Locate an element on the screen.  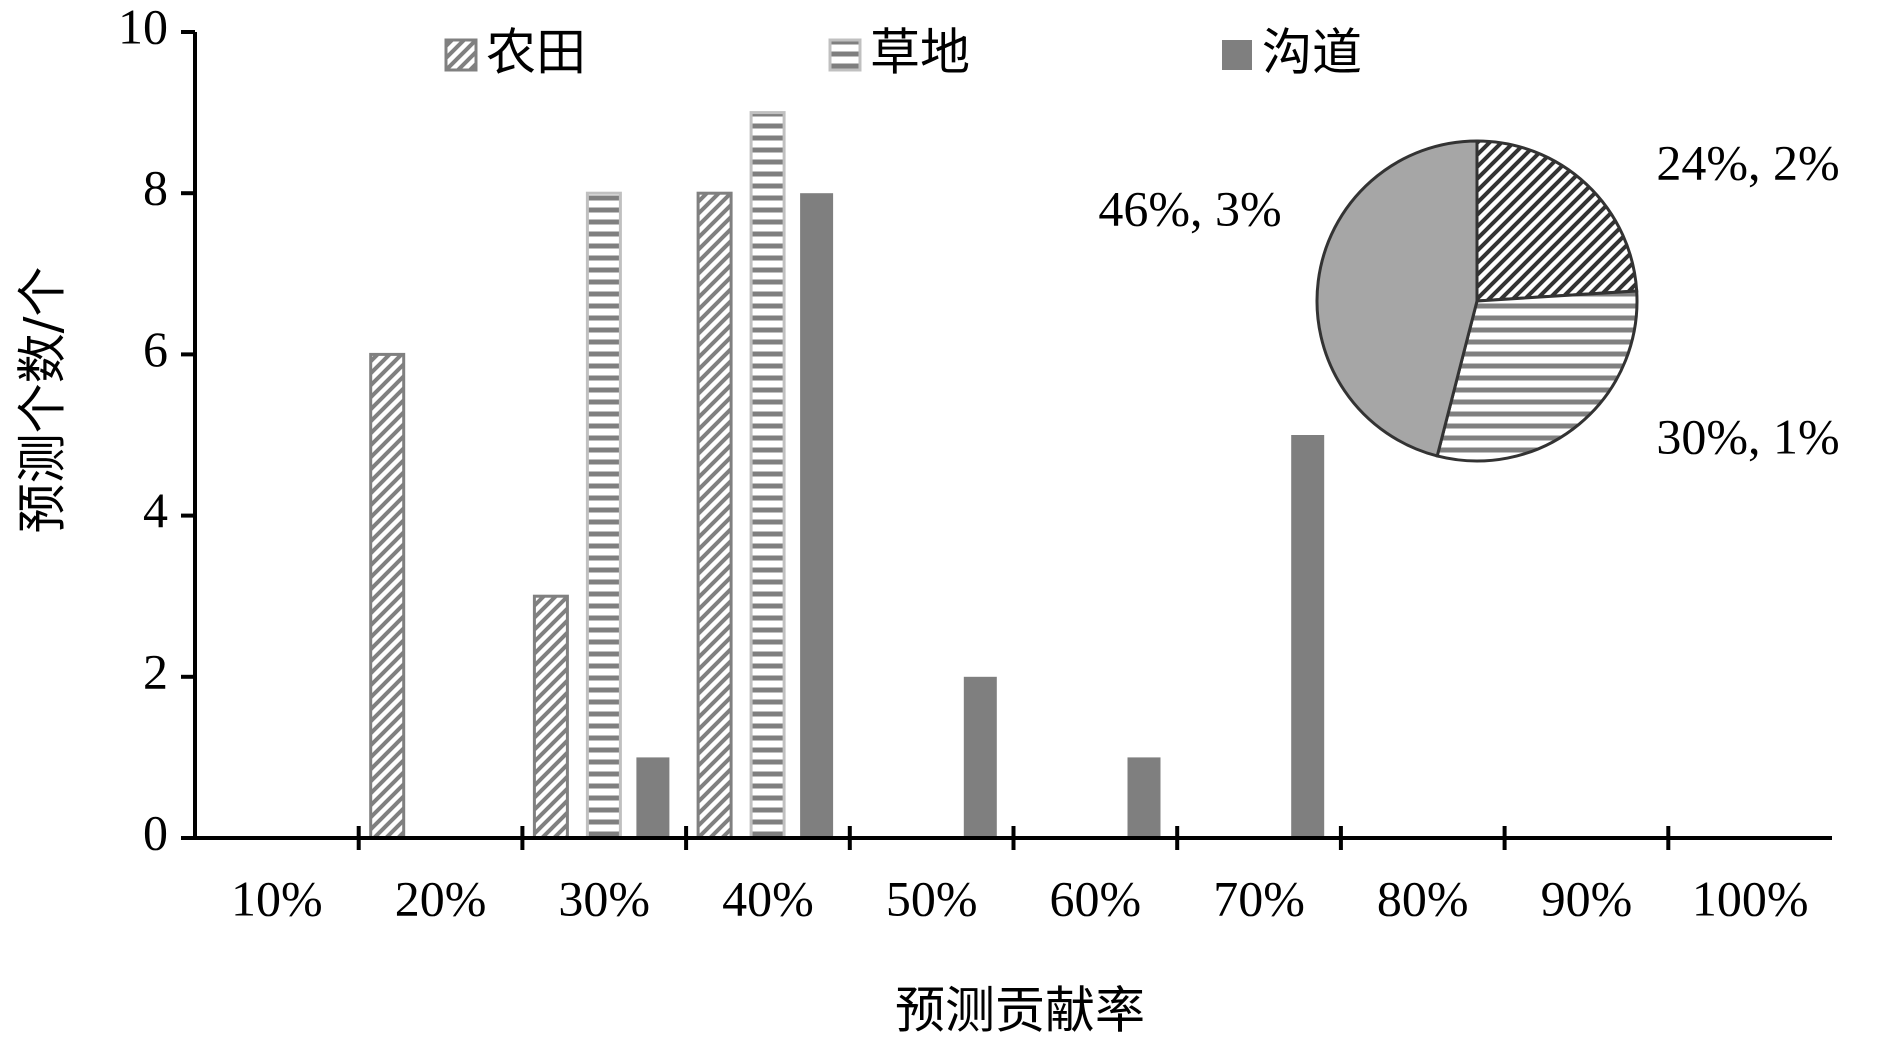
y-tick-label: 0 is located at coordinates (155, 832).